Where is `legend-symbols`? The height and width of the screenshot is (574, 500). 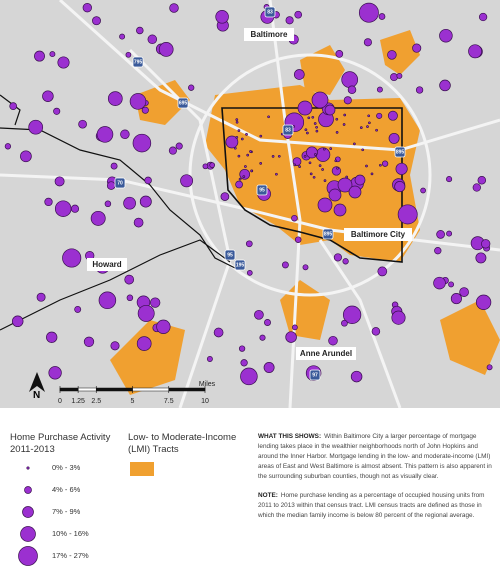 legend-symbols is located at coordinates (28, 516).